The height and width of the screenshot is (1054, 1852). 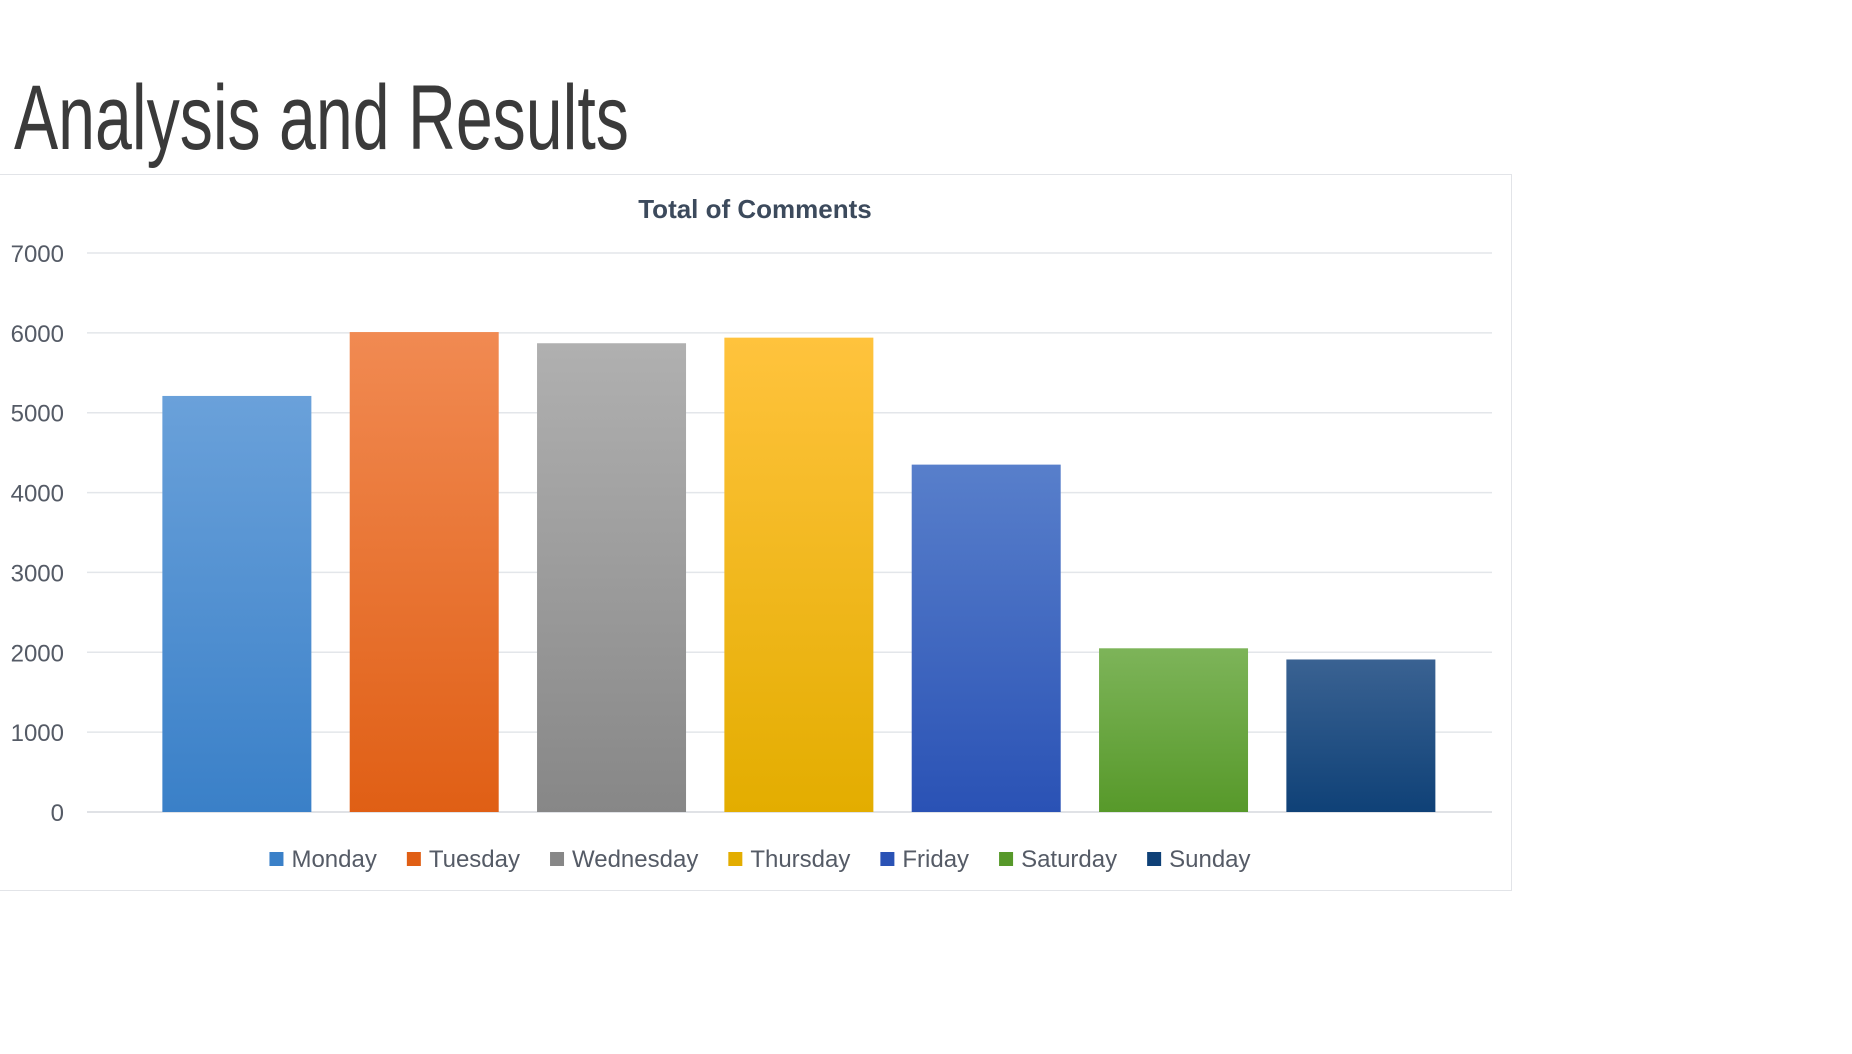 I want to click on bar-friday, so click(x=986, y=638).